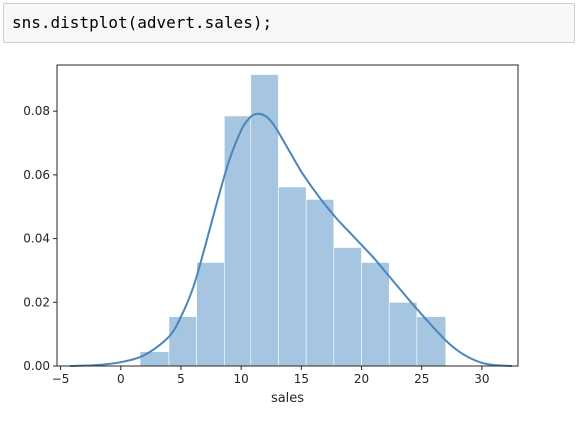 The width and height of the screenshot is (582, 421). What do you see at coordinates (289, 23) in the screenshot?
I see `code-cell: sns.distplot(advert.sales);` at bounding box center [289, 23].